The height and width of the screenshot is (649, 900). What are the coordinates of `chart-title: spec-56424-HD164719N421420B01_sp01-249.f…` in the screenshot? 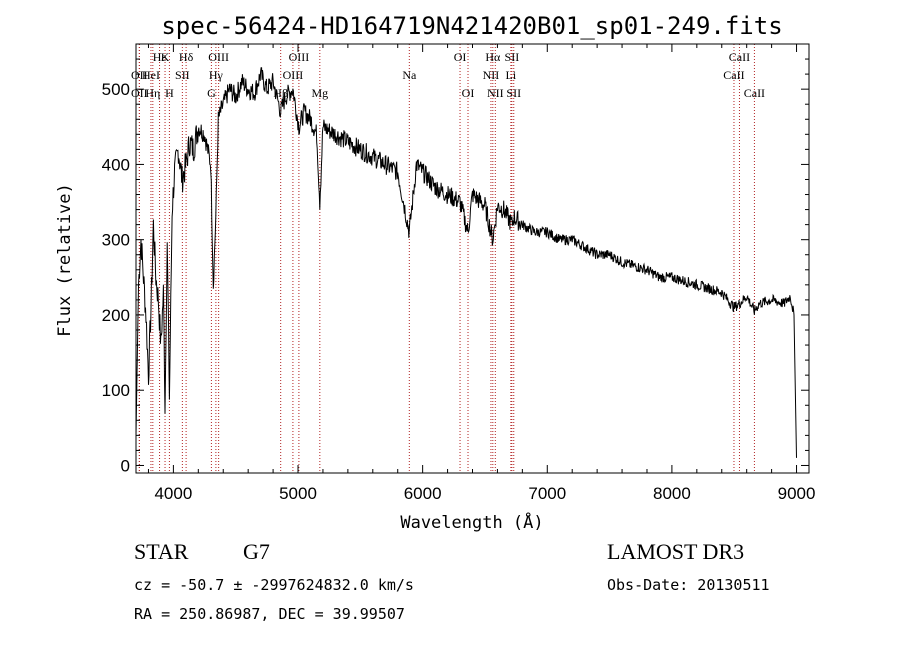 It's located at (471, 26).